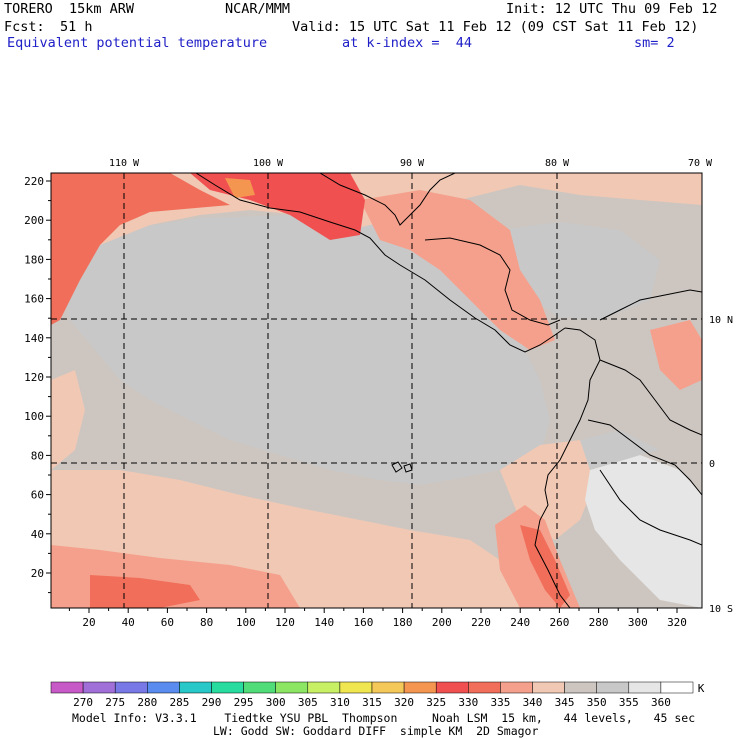 The image size is (740, 740). What do you see at coordinates (128, 622) in the screenshot?
I see `x-tick-label: 40` at bounding box center [128, 622].